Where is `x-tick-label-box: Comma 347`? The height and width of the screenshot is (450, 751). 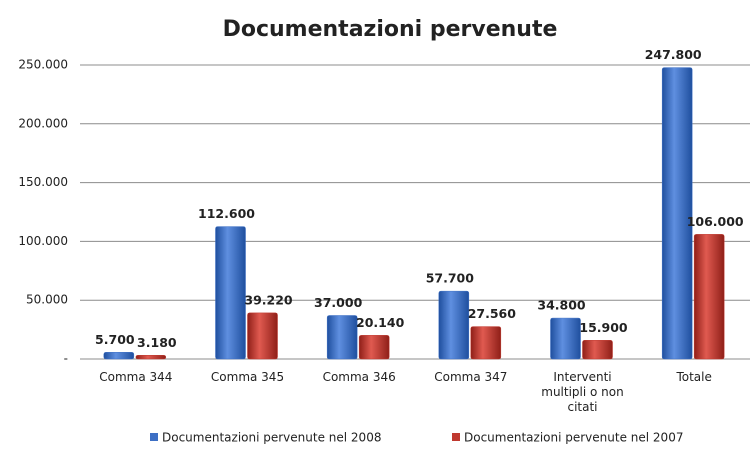 x-tick-label-box: Comma 347 is located at coordinates (471, 377).